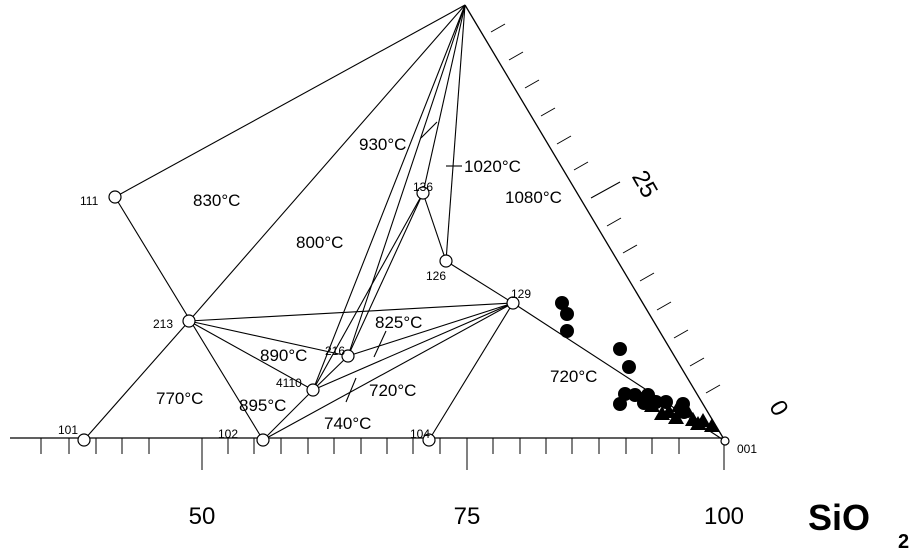 This screenshot has width=921, height=558. I want to click on axis-tick-label: 100, so click(724, 516).